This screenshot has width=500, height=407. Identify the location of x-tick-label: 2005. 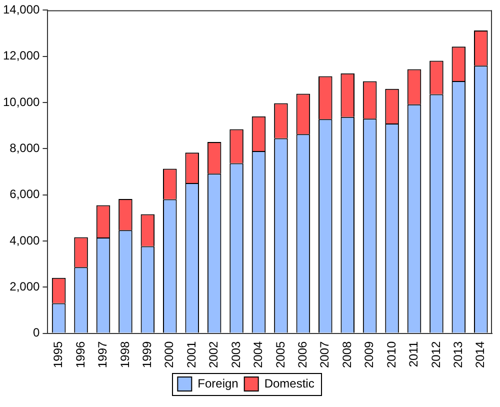
(280, 354).